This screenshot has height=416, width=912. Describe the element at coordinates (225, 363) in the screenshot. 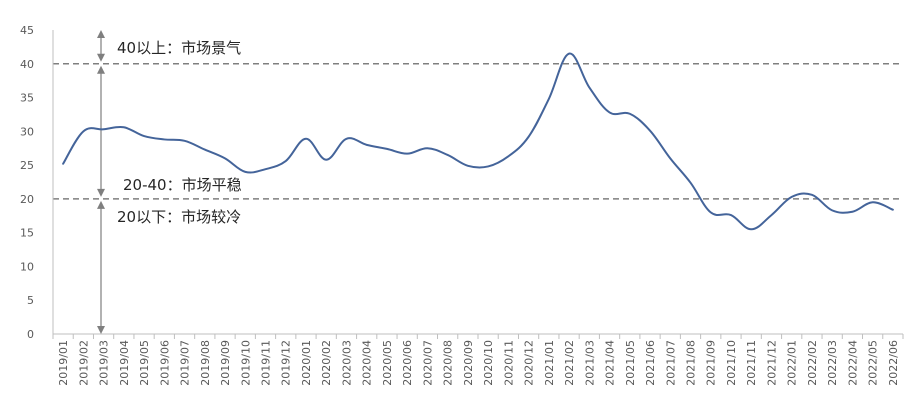

I see `x-tick-label: 2019/09` at that location.